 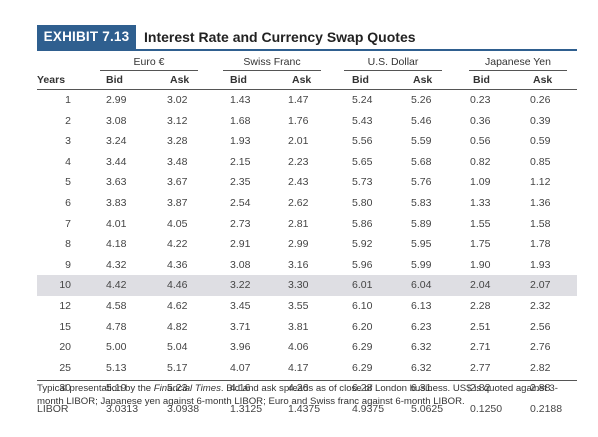 What do you see at coordinates (546, 409) in the screenshot?
I see `jpy-ask-cell: 0.2188` at bounding box center [546, 409].